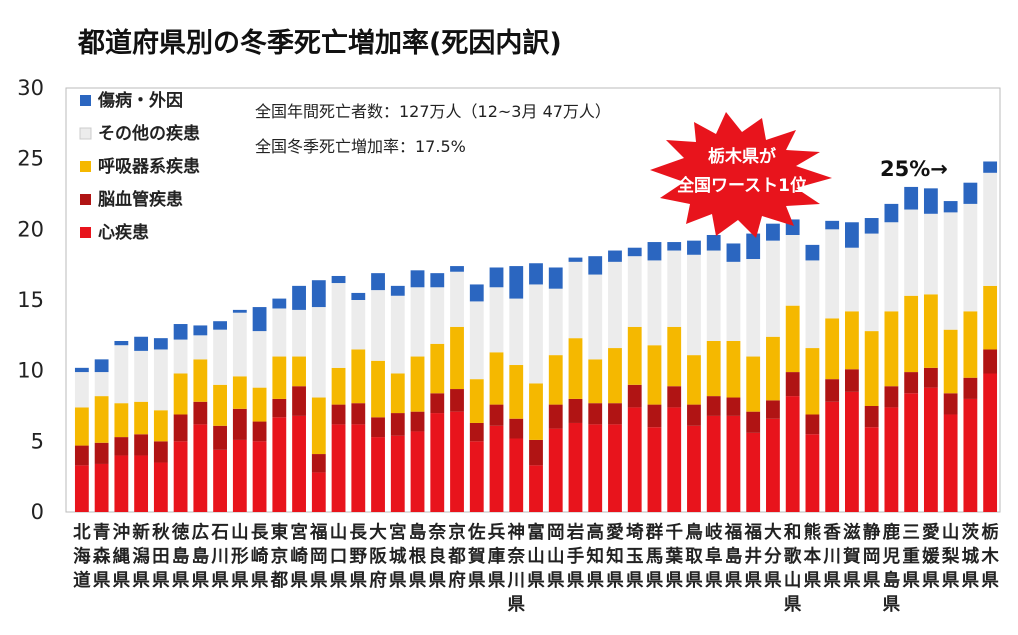  Describe the element at coordinates (851, 556) in the screenshot. I see `category-label: 滋賀県` at that location.